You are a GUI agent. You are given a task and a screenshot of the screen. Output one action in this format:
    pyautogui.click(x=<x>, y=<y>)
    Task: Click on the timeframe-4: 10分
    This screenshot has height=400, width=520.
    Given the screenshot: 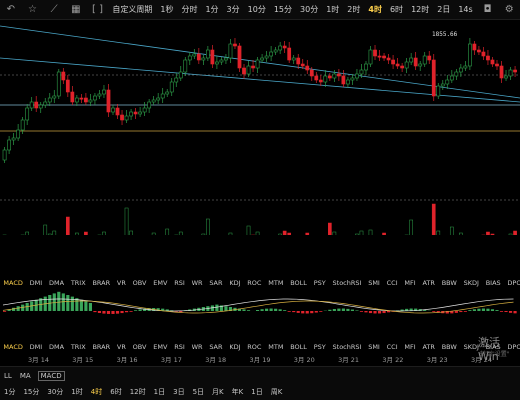 What is the action you would take?
    pyautogui.click(x=256, y=9)
    